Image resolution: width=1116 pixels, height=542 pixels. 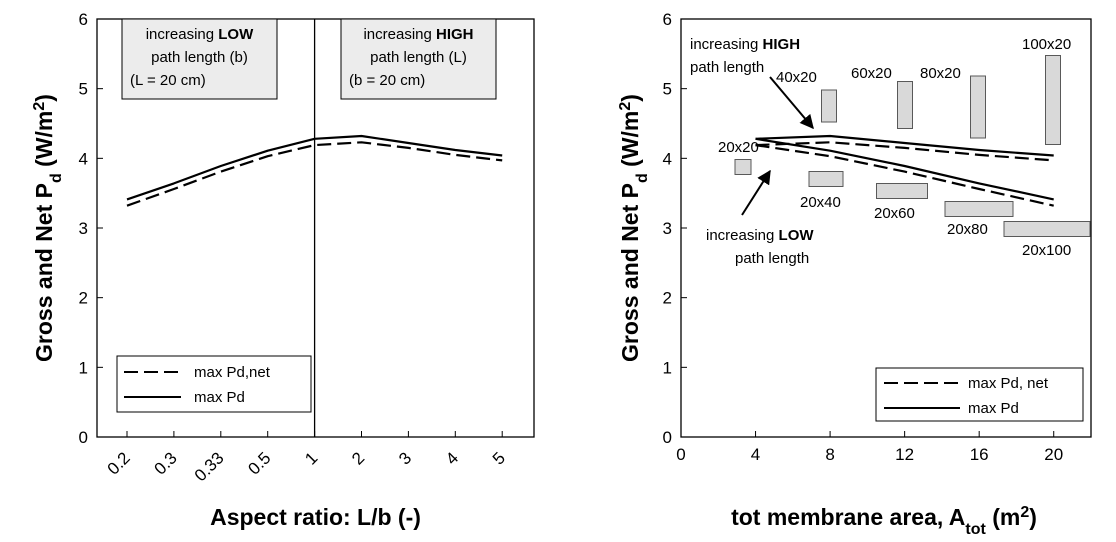 I want to click on right-series-low-gross, so click(x=904, y=169).